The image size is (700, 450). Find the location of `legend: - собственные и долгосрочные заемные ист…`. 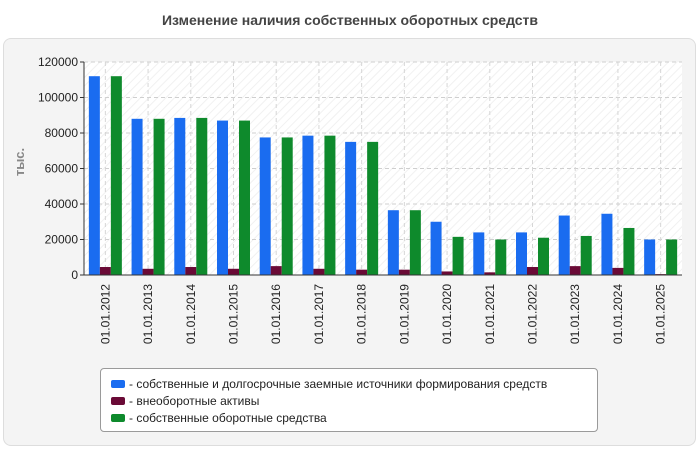

legend: - собственные и долгосрочные заемные ист… is located at coordinates (349, 400).